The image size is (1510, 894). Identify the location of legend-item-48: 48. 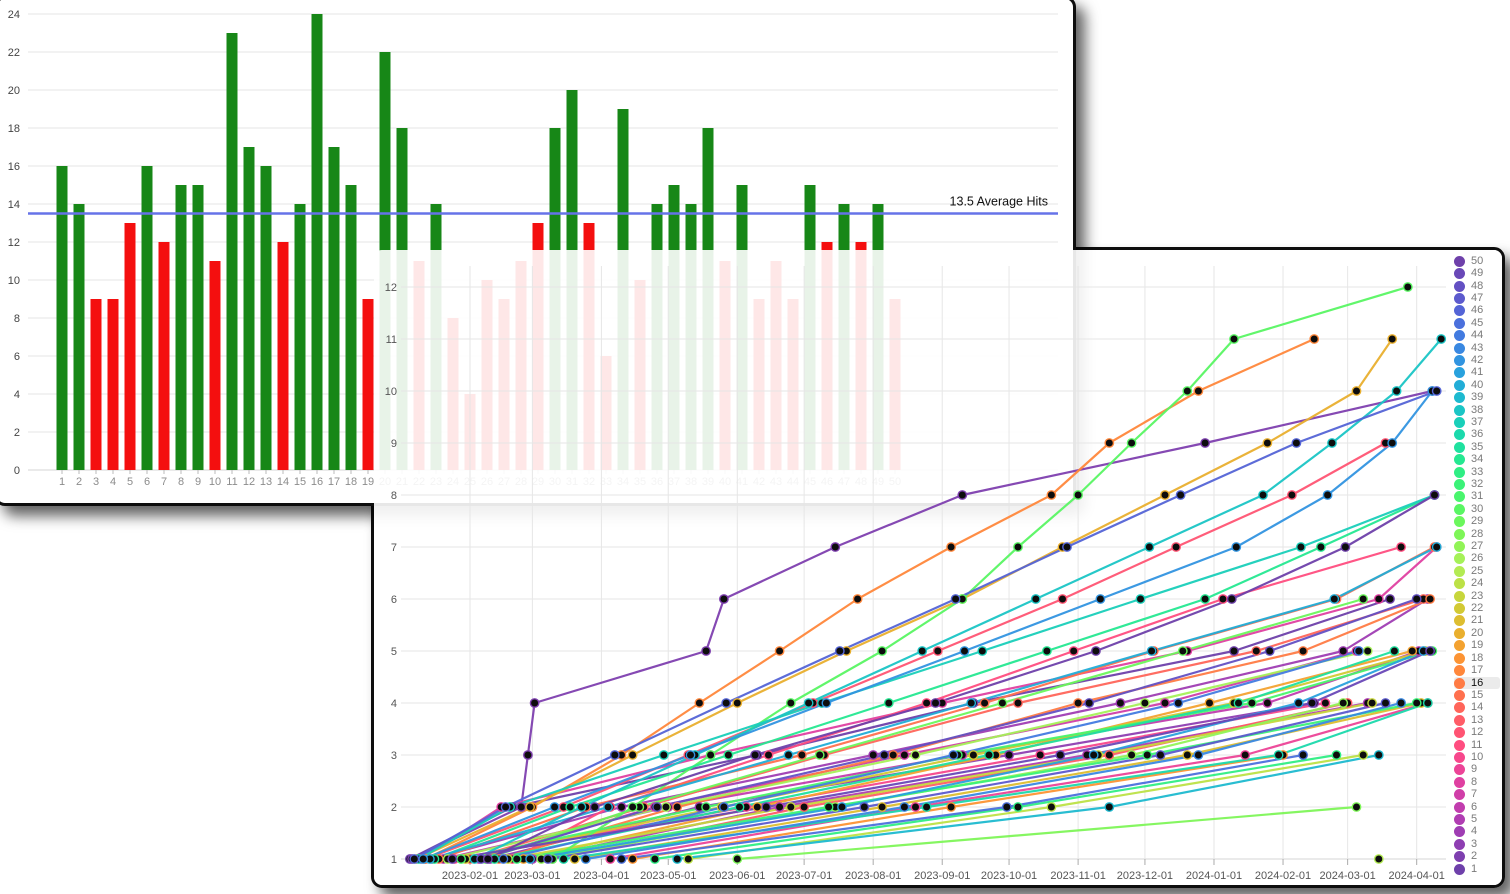
(1477, 286).